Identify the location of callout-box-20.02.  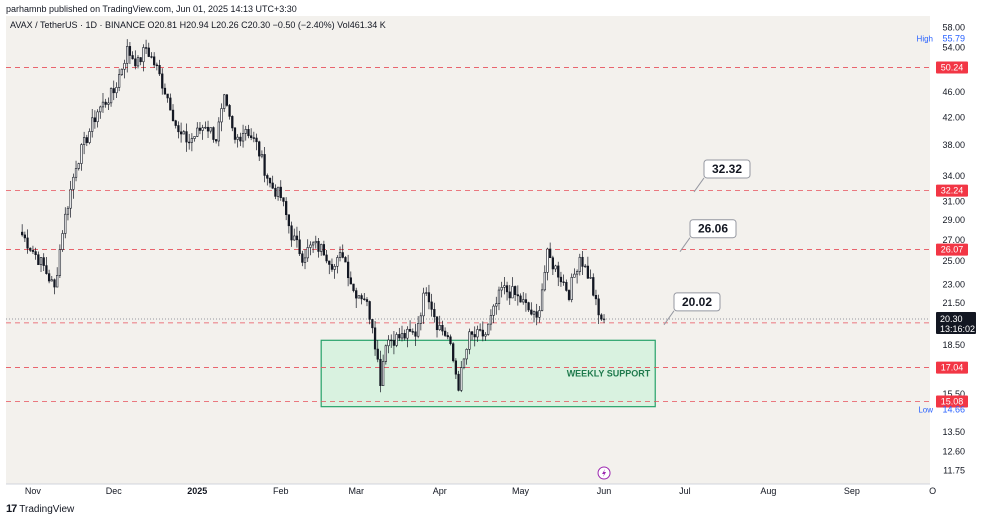
(697, 302).